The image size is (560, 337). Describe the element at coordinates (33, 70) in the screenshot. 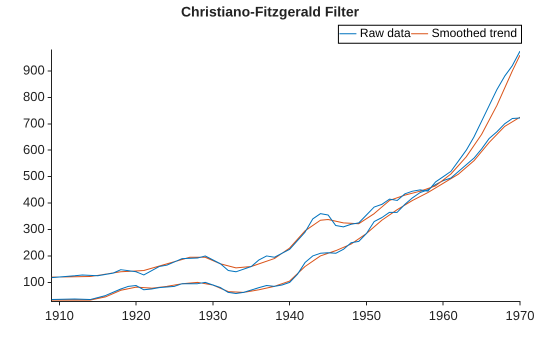

I see `y-tick-label: 900` at that location.